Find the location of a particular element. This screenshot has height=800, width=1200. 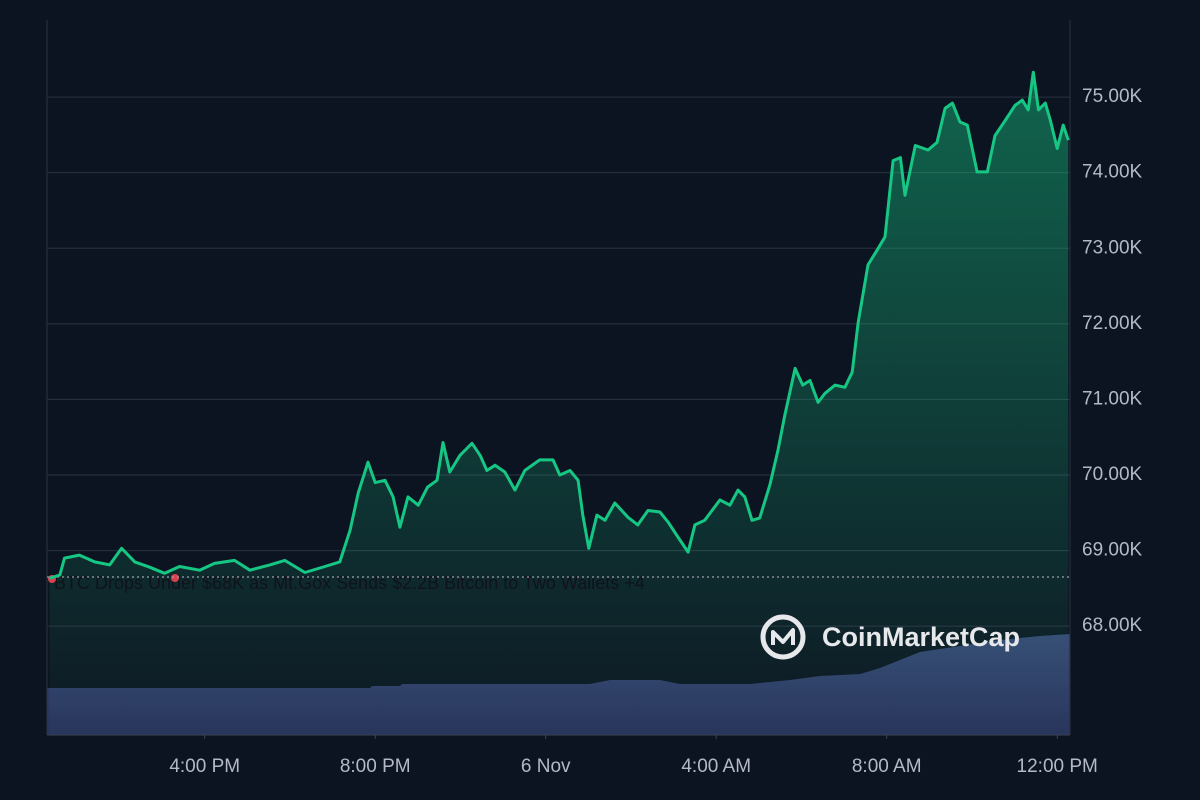

y-tick-label: 73.00K is located at coordinates (1112, 247).